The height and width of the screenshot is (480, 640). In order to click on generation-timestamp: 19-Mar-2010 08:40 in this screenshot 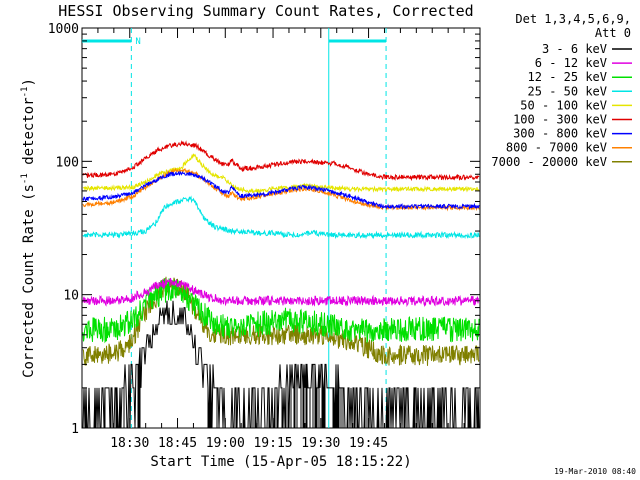, I will do `click(595, 471)`.